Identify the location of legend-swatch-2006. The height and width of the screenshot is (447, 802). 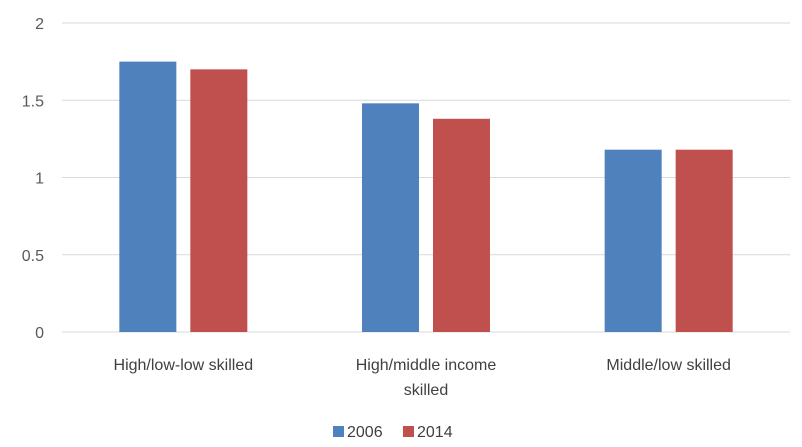
(338, 431).